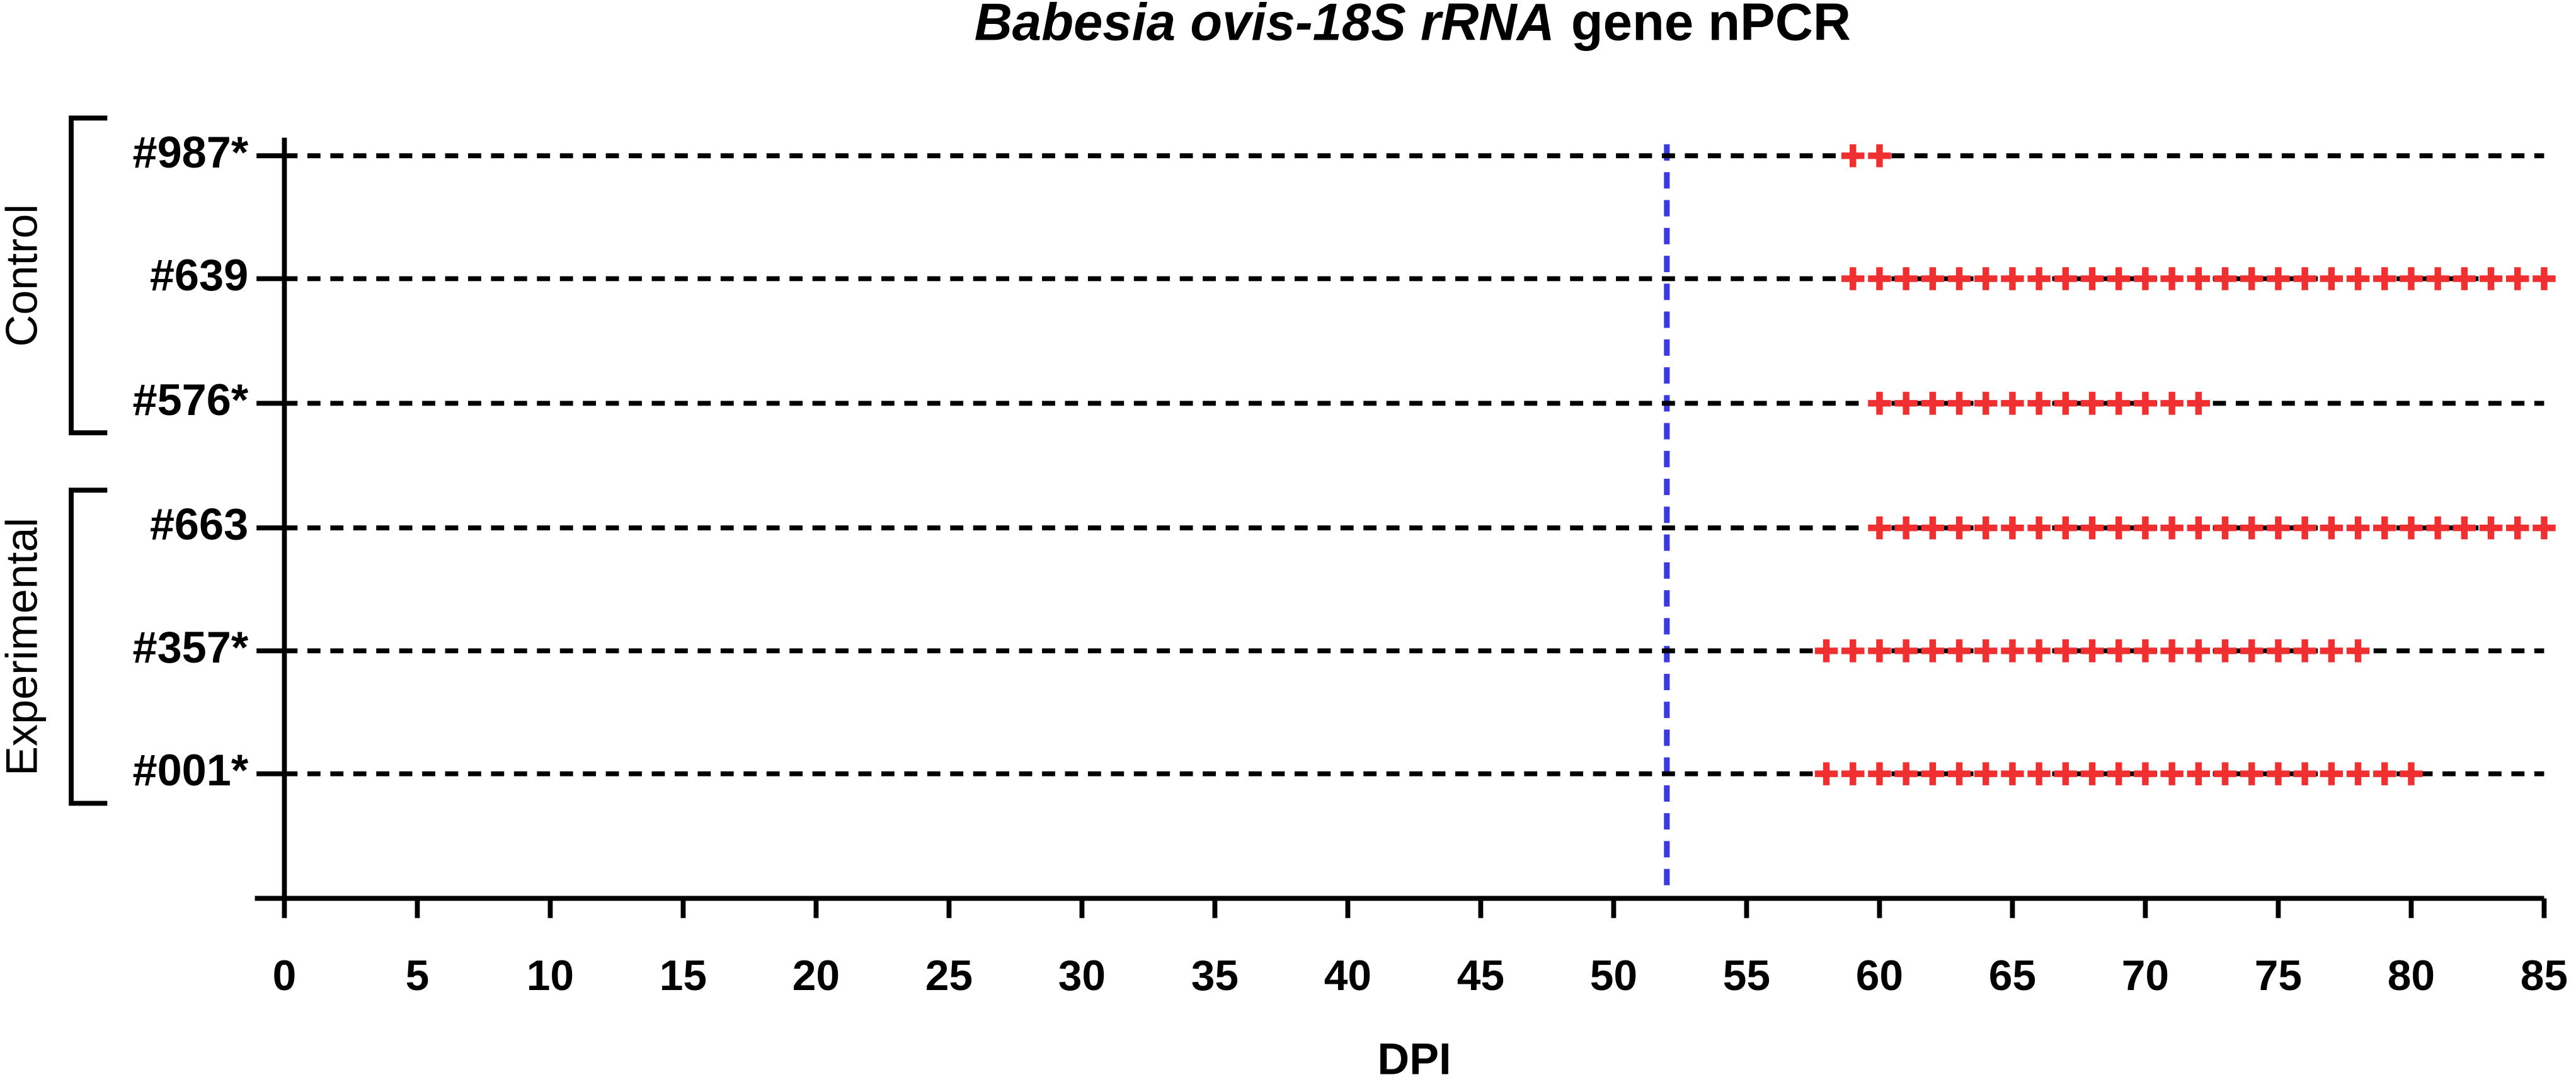 The width and height of the screenshot is (2576, 1082). I want to click on x-tick-label: 50, so click(1613, 975).